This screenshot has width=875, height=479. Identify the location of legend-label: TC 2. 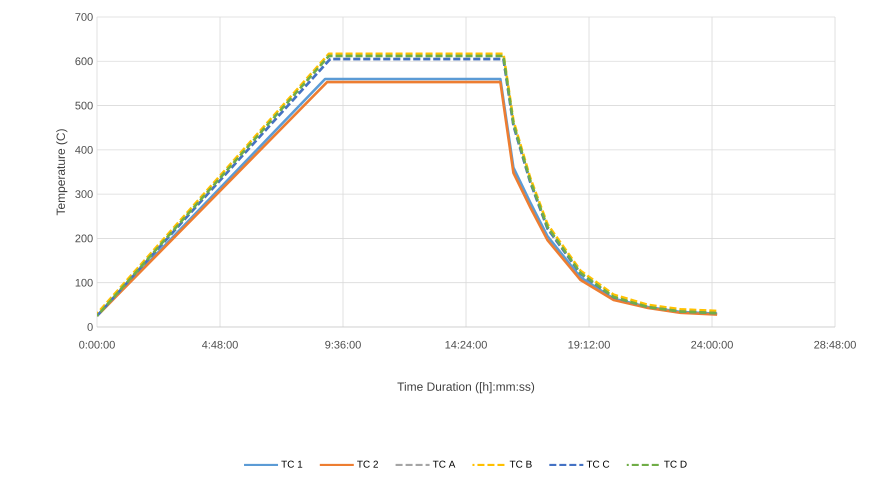
(367, 464).